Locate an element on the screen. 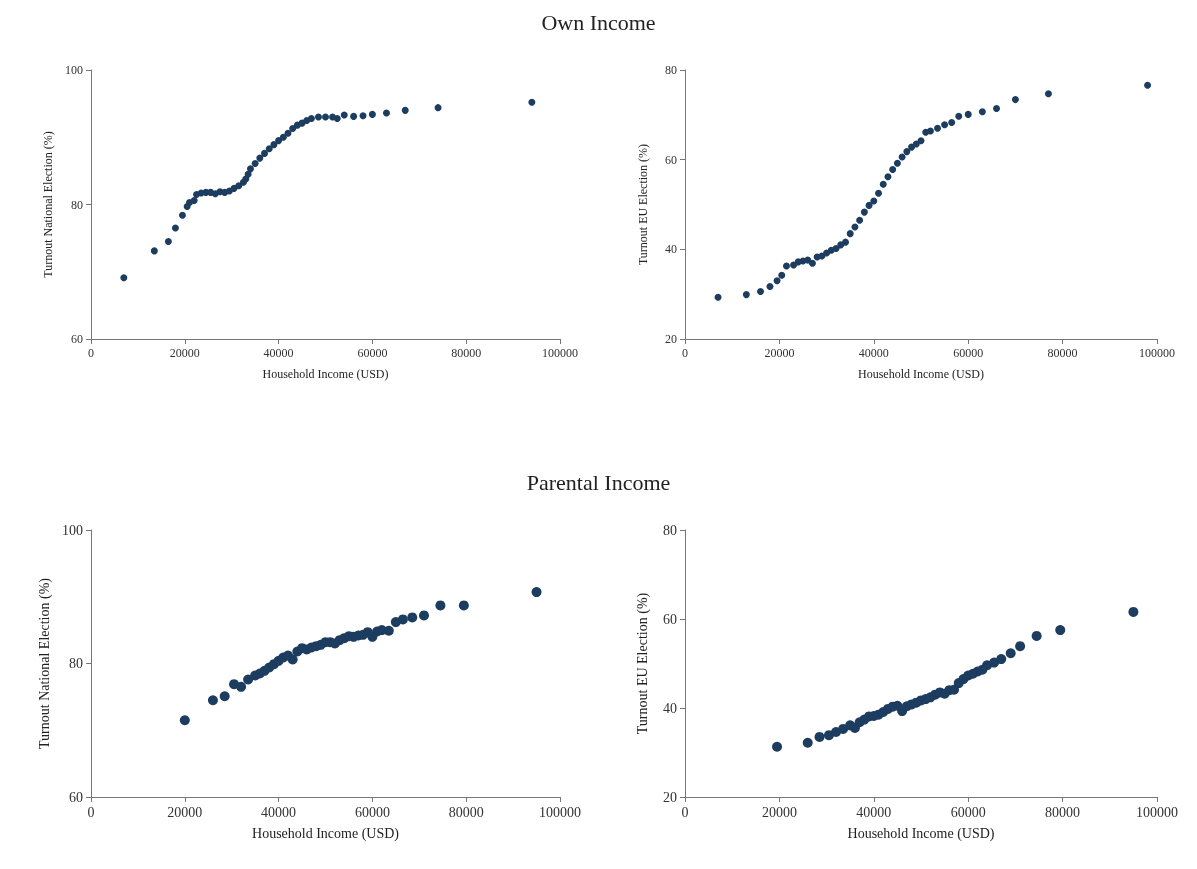 This screenshot has height=869, width=1197. y-axis-title: Turnout EU Election (%) is located at coordinates (643, 204).